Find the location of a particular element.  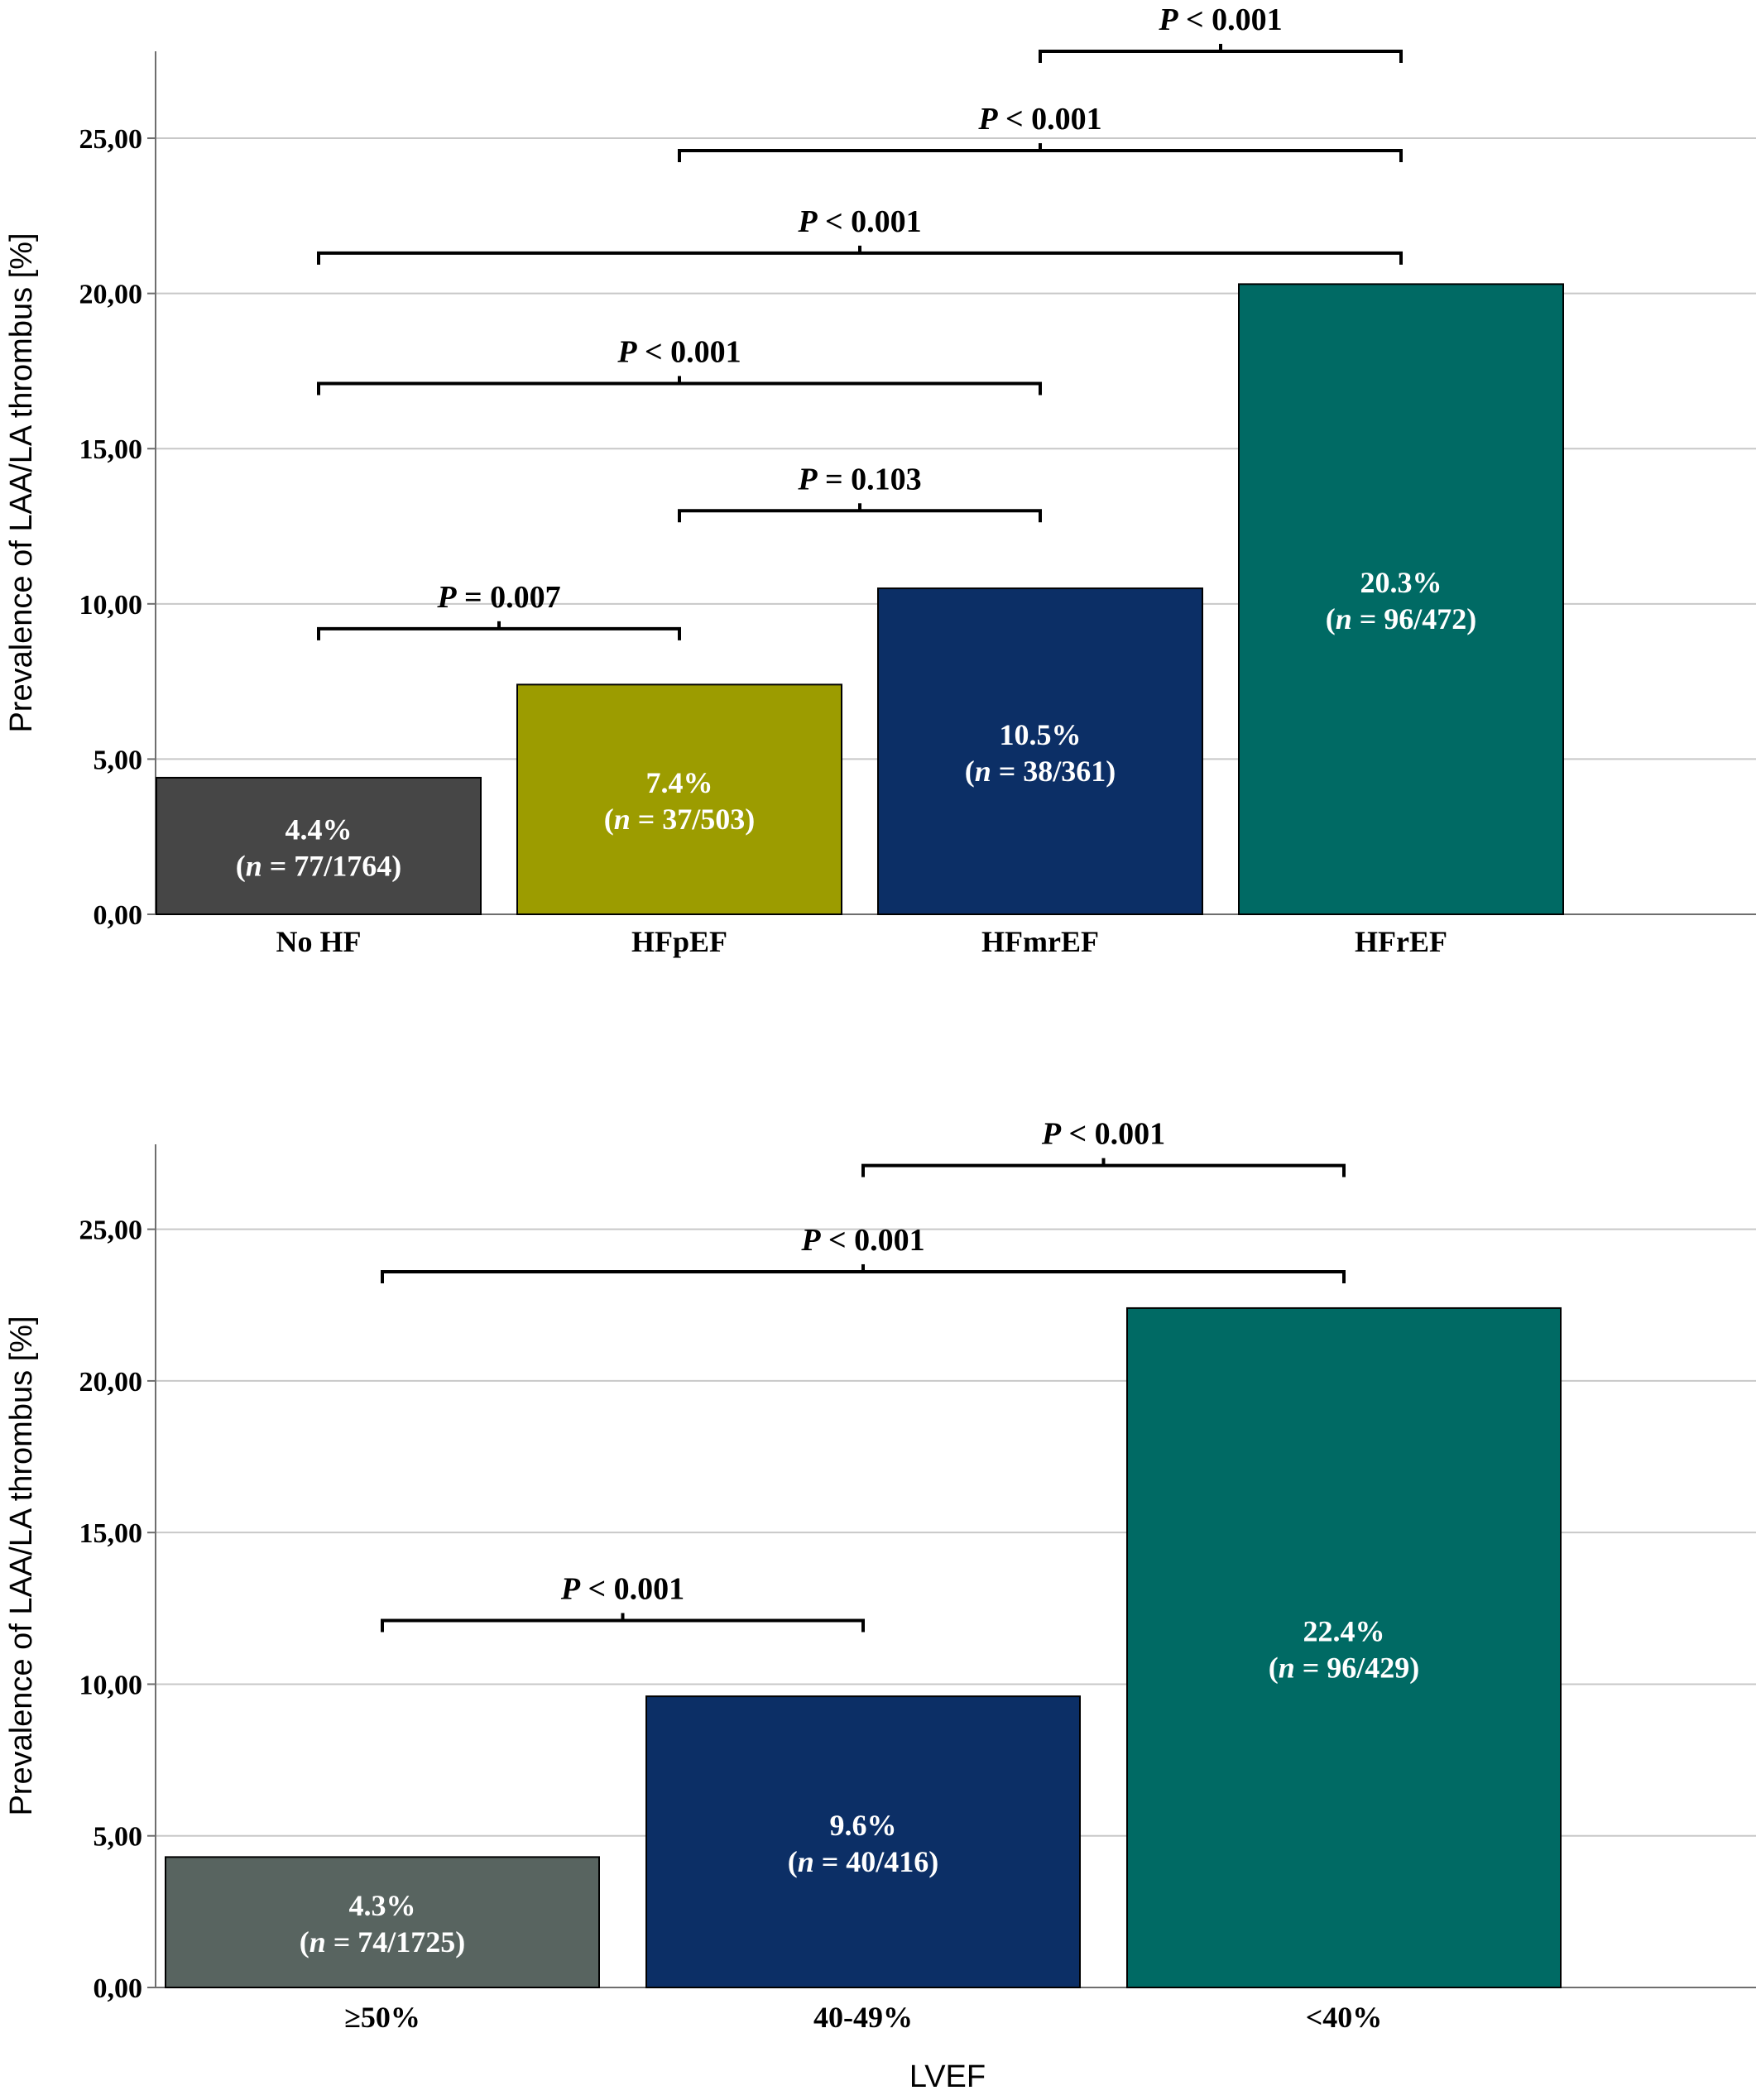

category-label: 40-49% is located at coordinates (863, 2018).